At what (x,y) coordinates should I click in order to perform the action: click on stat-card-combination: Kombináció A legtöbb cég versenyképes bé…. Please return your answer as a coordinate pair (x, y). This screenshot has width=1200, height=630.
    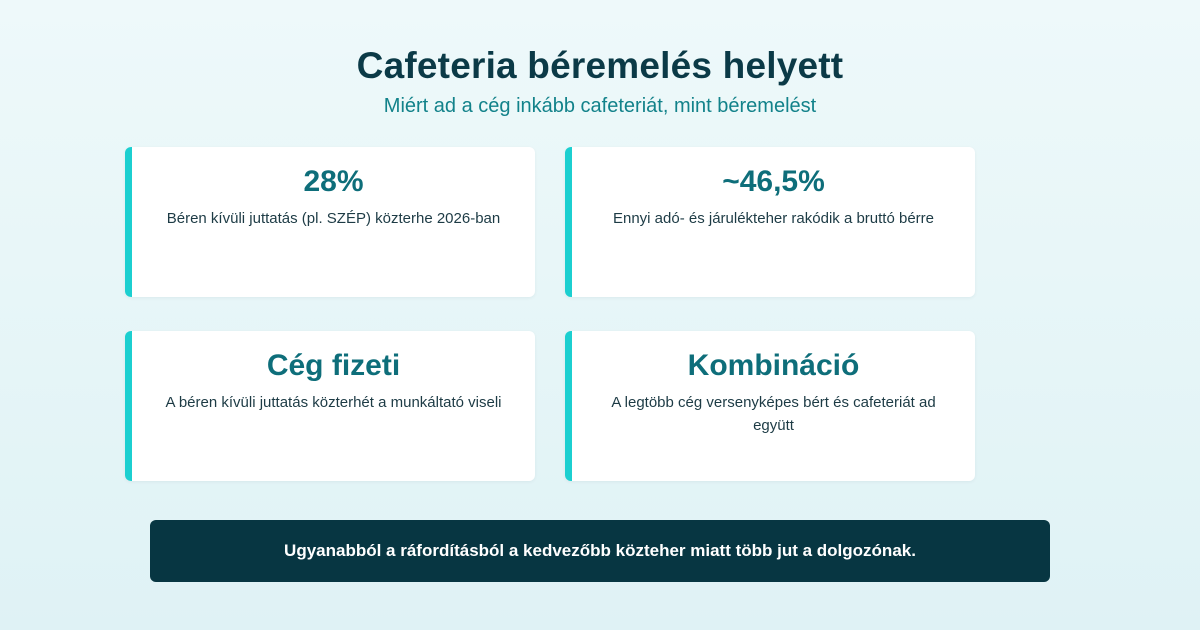
    Looking at the image, I should click on (770, 406).